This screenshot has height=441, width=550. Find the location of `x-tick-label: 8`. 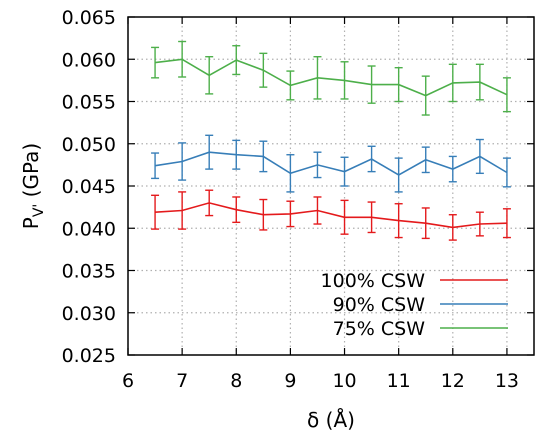

x-tick-label: 8 is located at coordinates (236, 381).